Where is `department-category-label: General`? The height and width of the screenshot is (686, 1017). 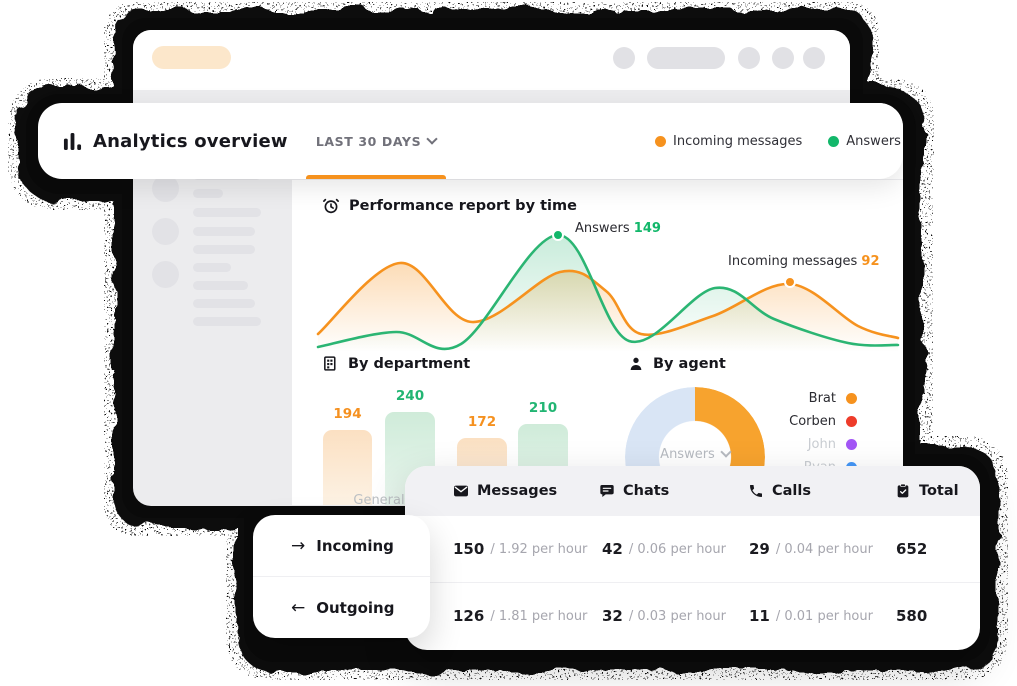
department-category-label: General is located at coordinates (379, 499).